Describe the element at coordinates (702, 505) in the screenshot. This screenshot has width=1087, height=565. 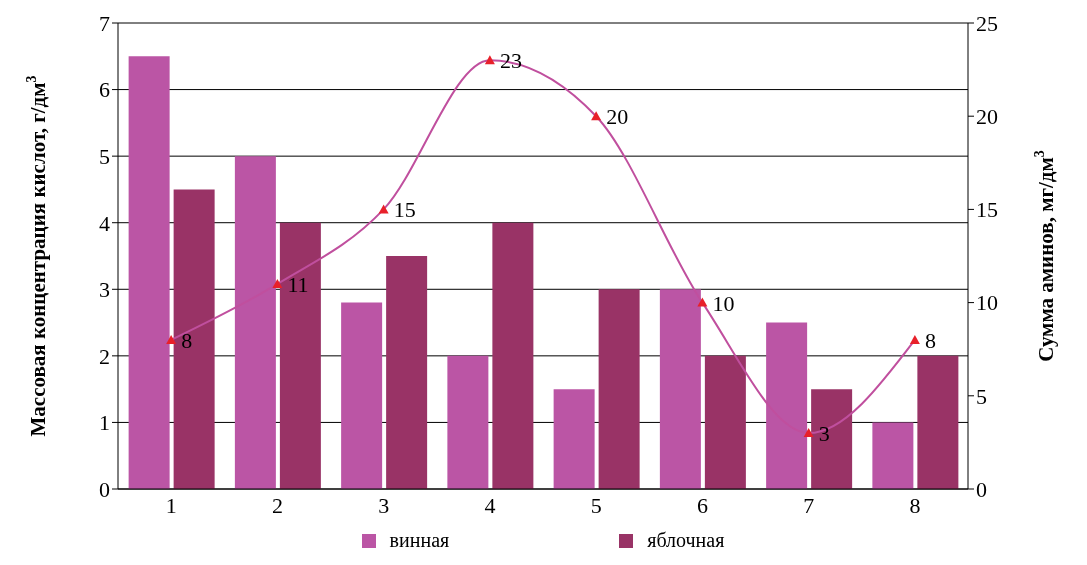
I see `x-tick-label: 6` at that location.